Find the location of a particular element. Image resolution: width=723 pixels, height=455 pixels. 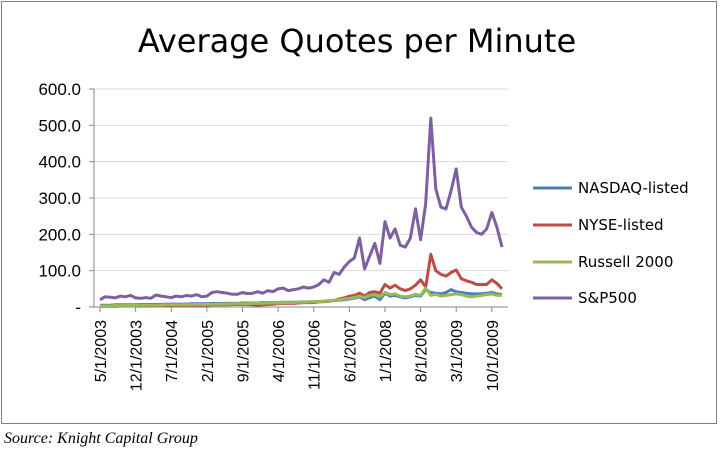

chart-title: Average Quotes per Minute is located at coordinates (357, 41).